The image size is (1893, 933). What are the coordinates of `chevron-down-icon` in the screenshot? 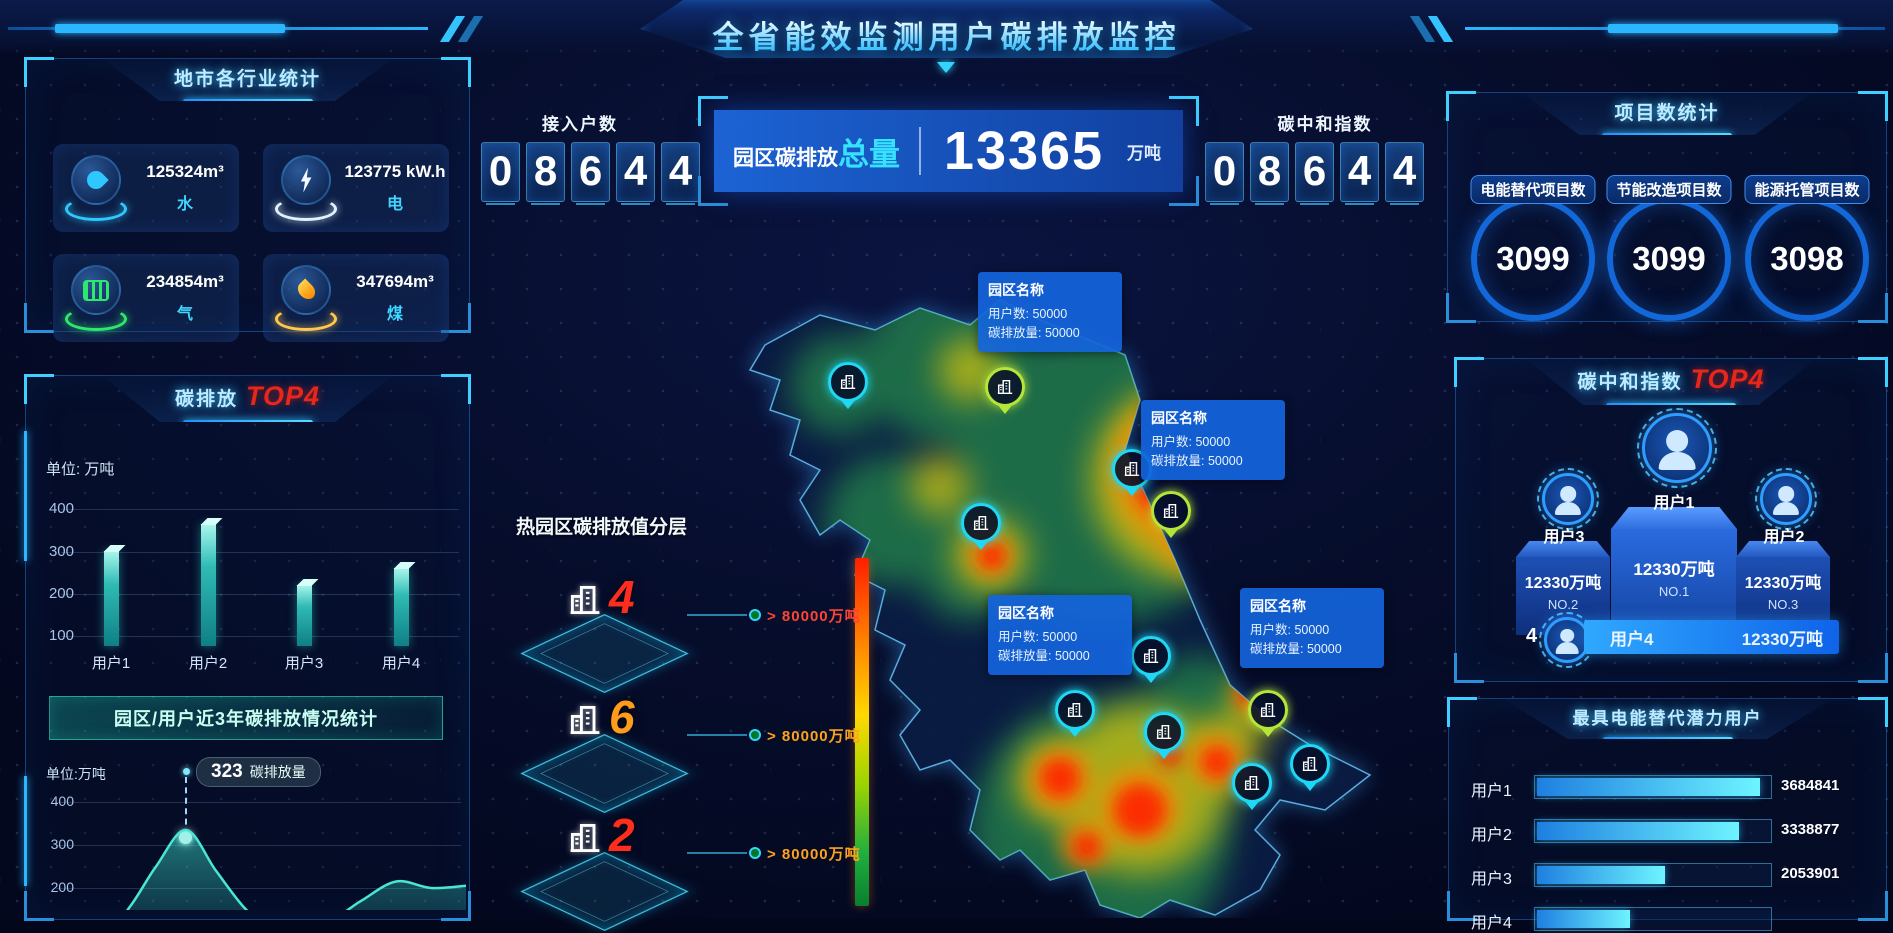 It's located at (946, 72).